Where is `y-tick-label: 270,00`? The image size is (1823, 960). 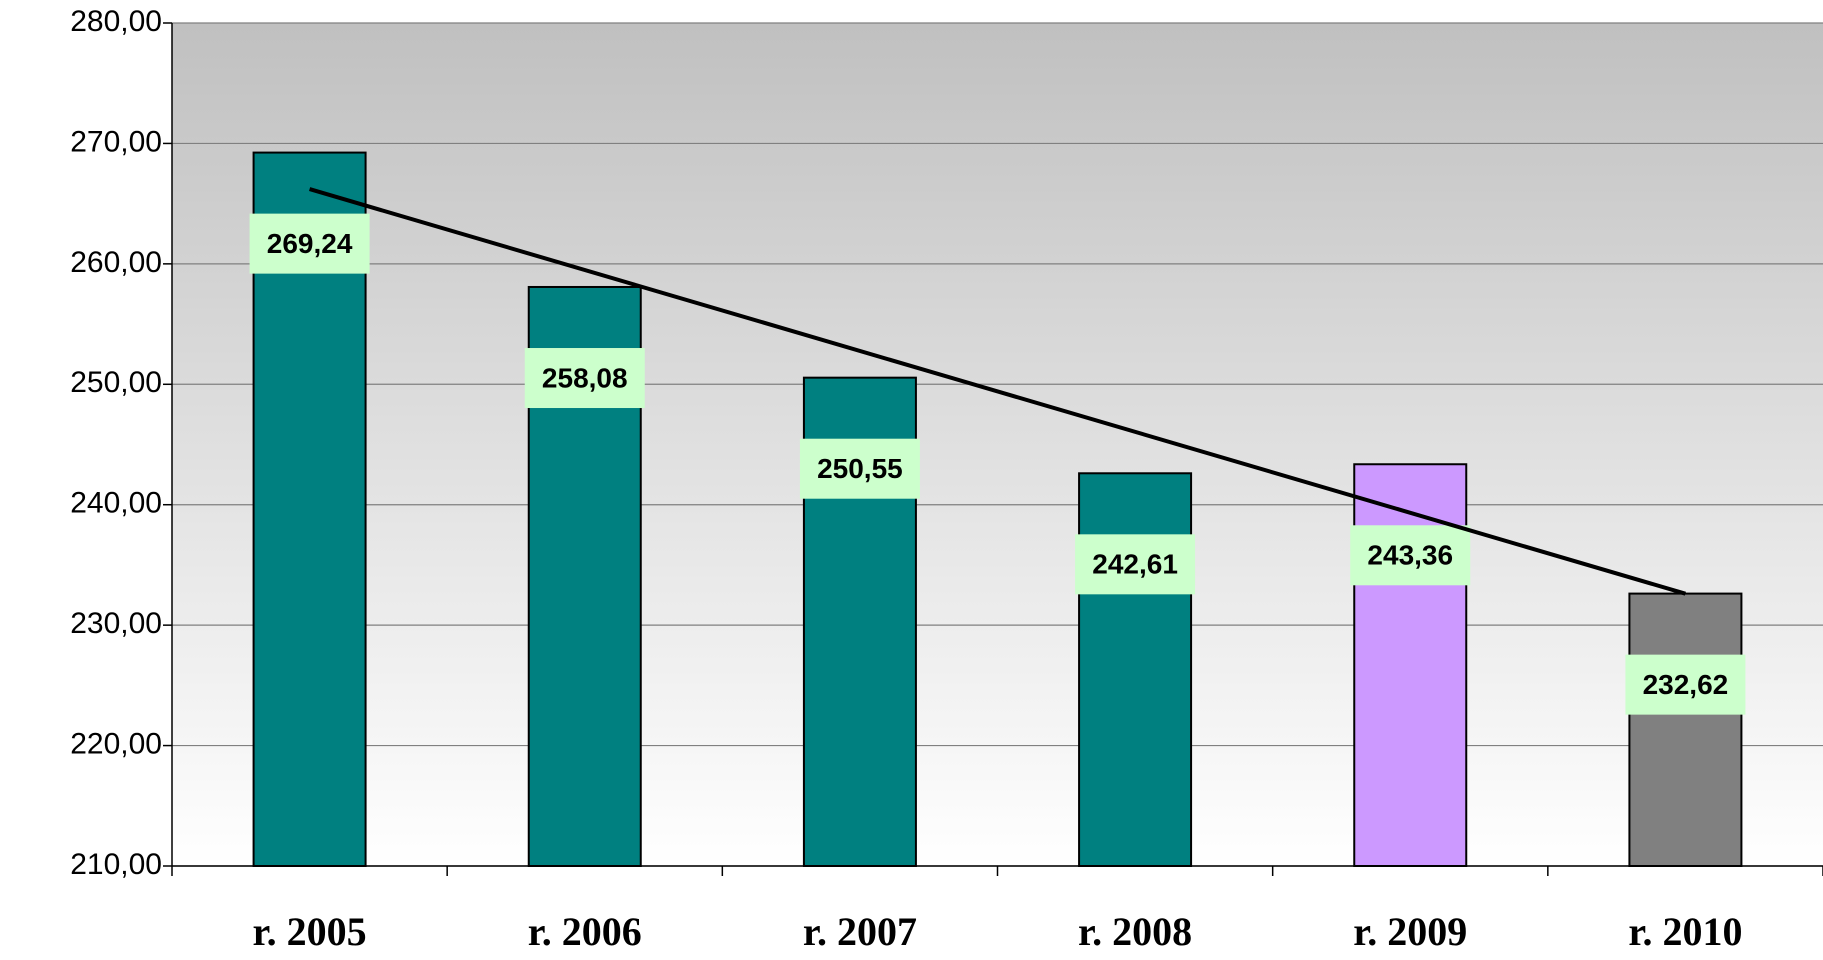 y-tick-label: 270,00 is located at coordinates (116, 141).